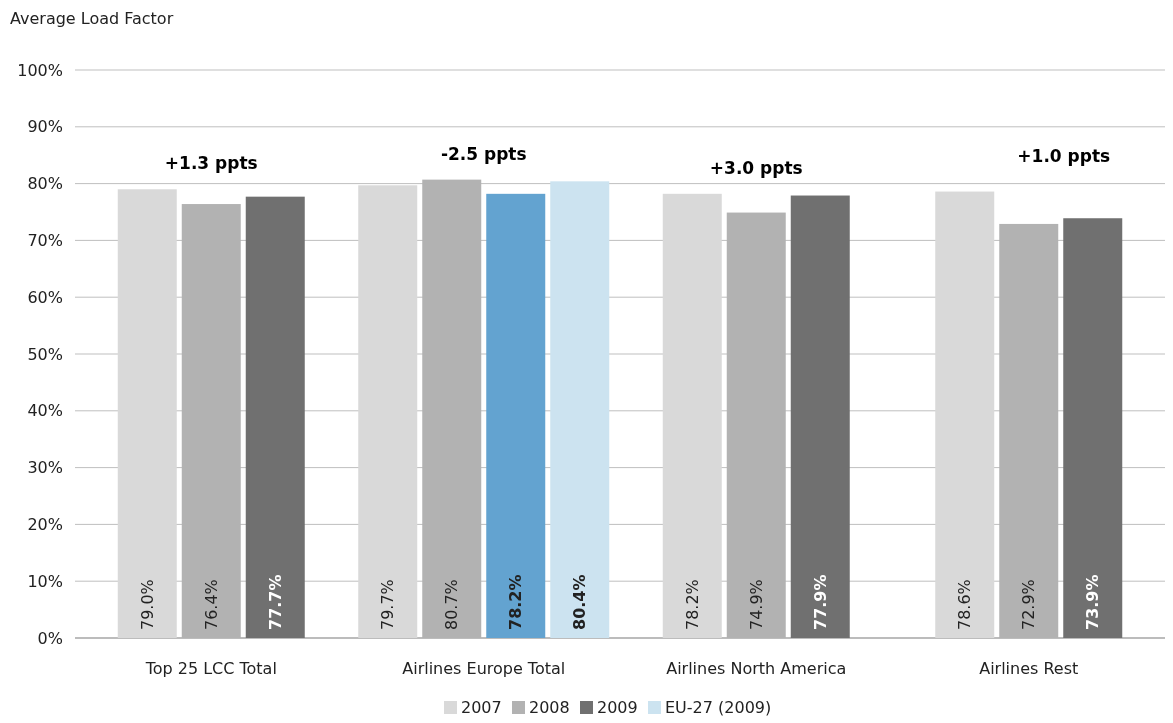  I want to click on data-label: 76.4%, so click(211, 604).